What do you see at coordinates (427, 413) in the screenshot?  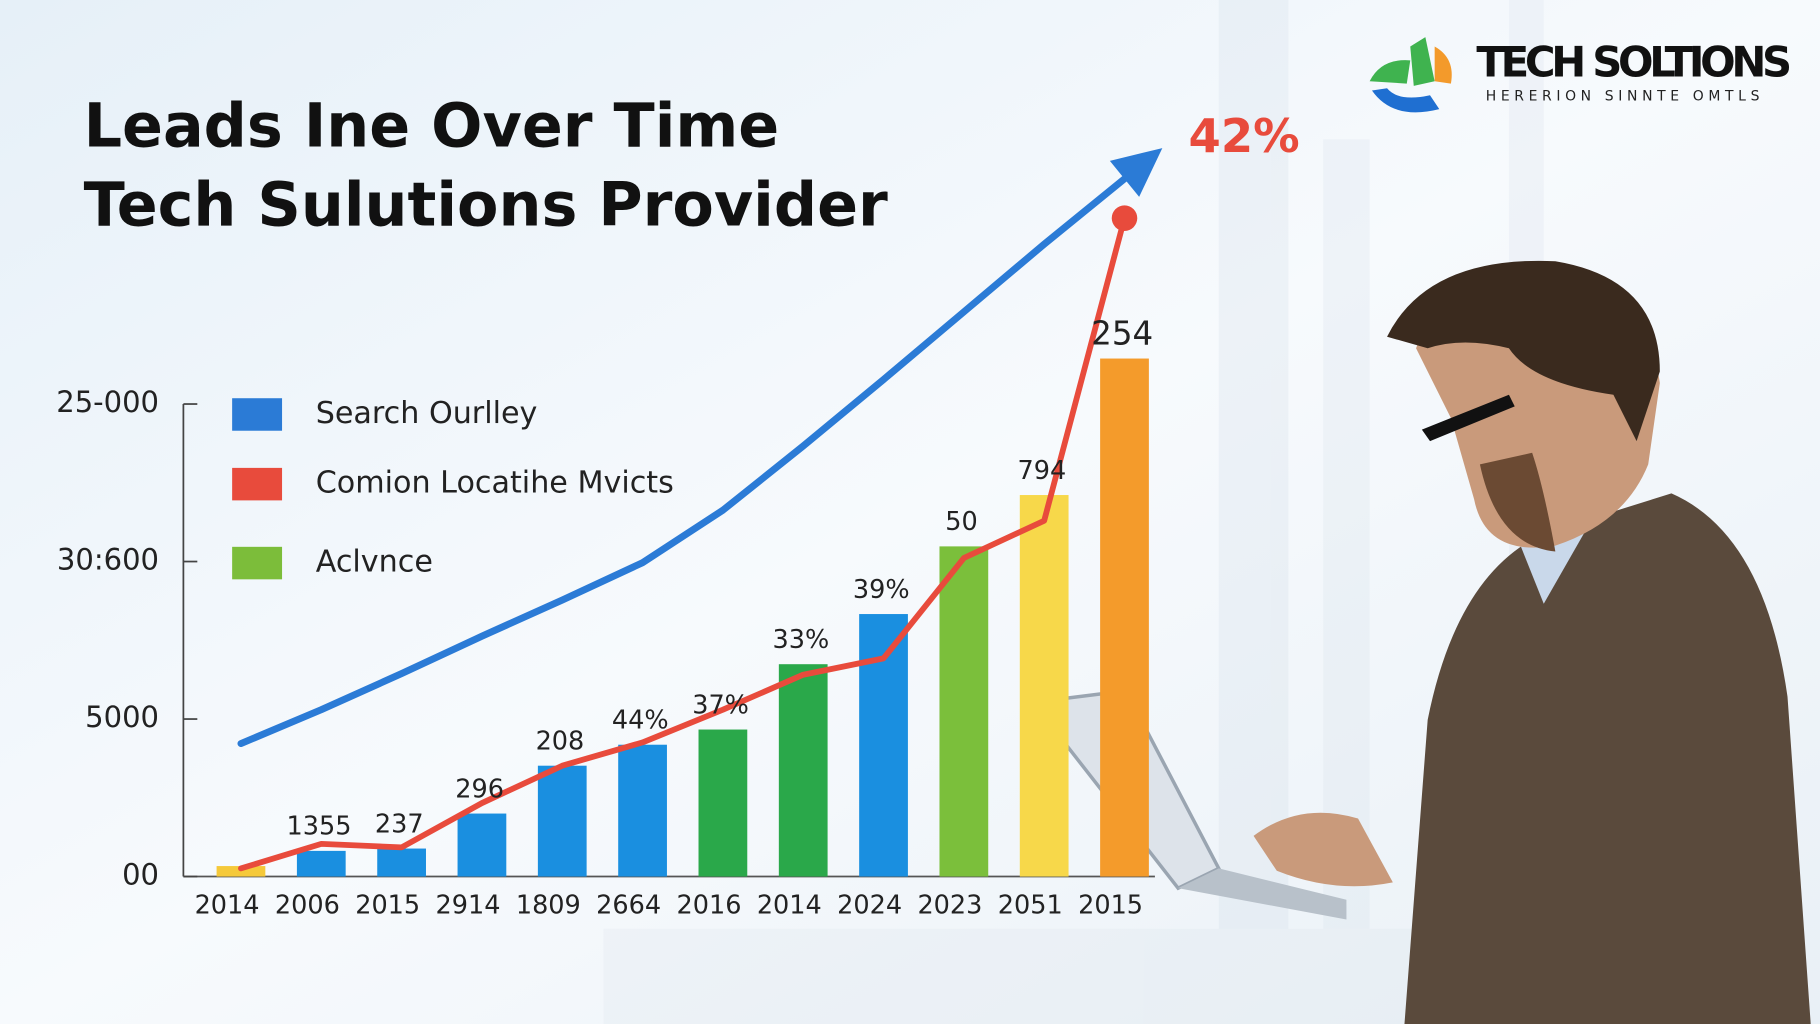 I see `legend-label: Search Ourlley` at bounding box center [427, 413].